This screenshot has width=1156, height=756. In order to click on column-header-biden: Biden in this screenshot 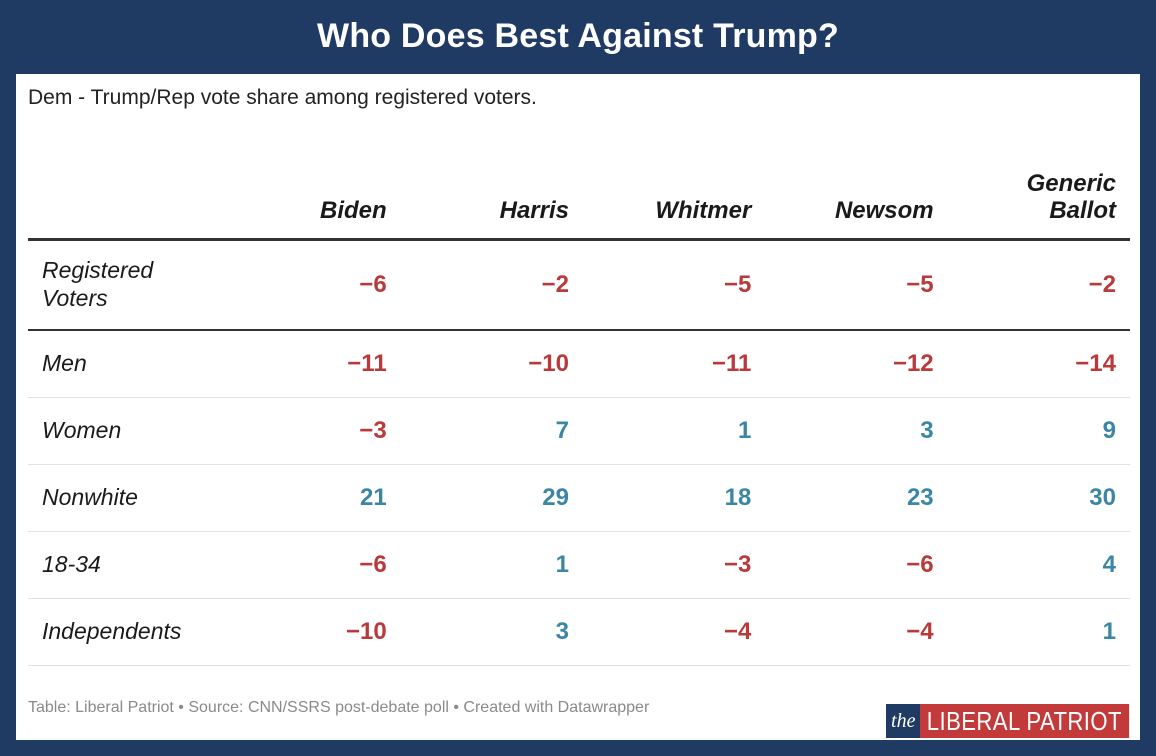, I will do `click(309, 197)`.